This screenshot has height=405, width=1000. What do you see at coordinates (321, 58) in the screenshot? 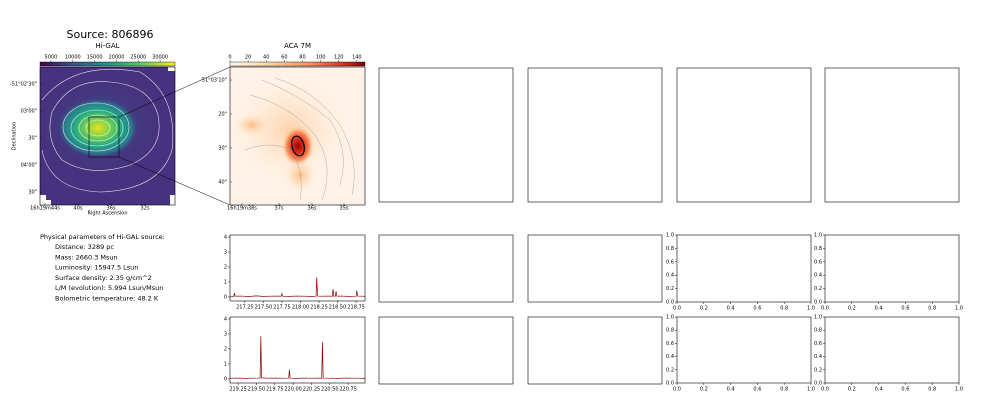
I see `colorbar-tick-label: 100` at bounding box center [321, 58].